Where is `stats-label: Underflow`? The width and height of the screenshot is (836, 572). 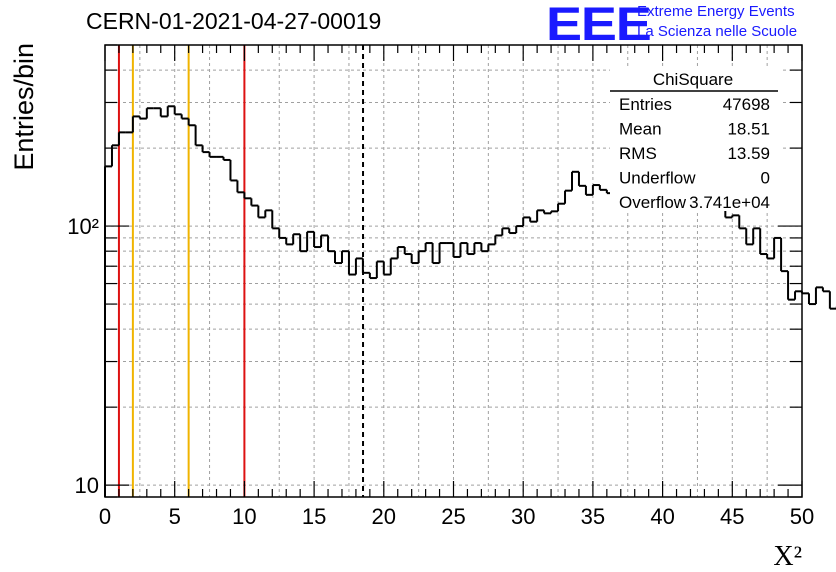 stats-label: Underflow is located at coordinates (657, 178).